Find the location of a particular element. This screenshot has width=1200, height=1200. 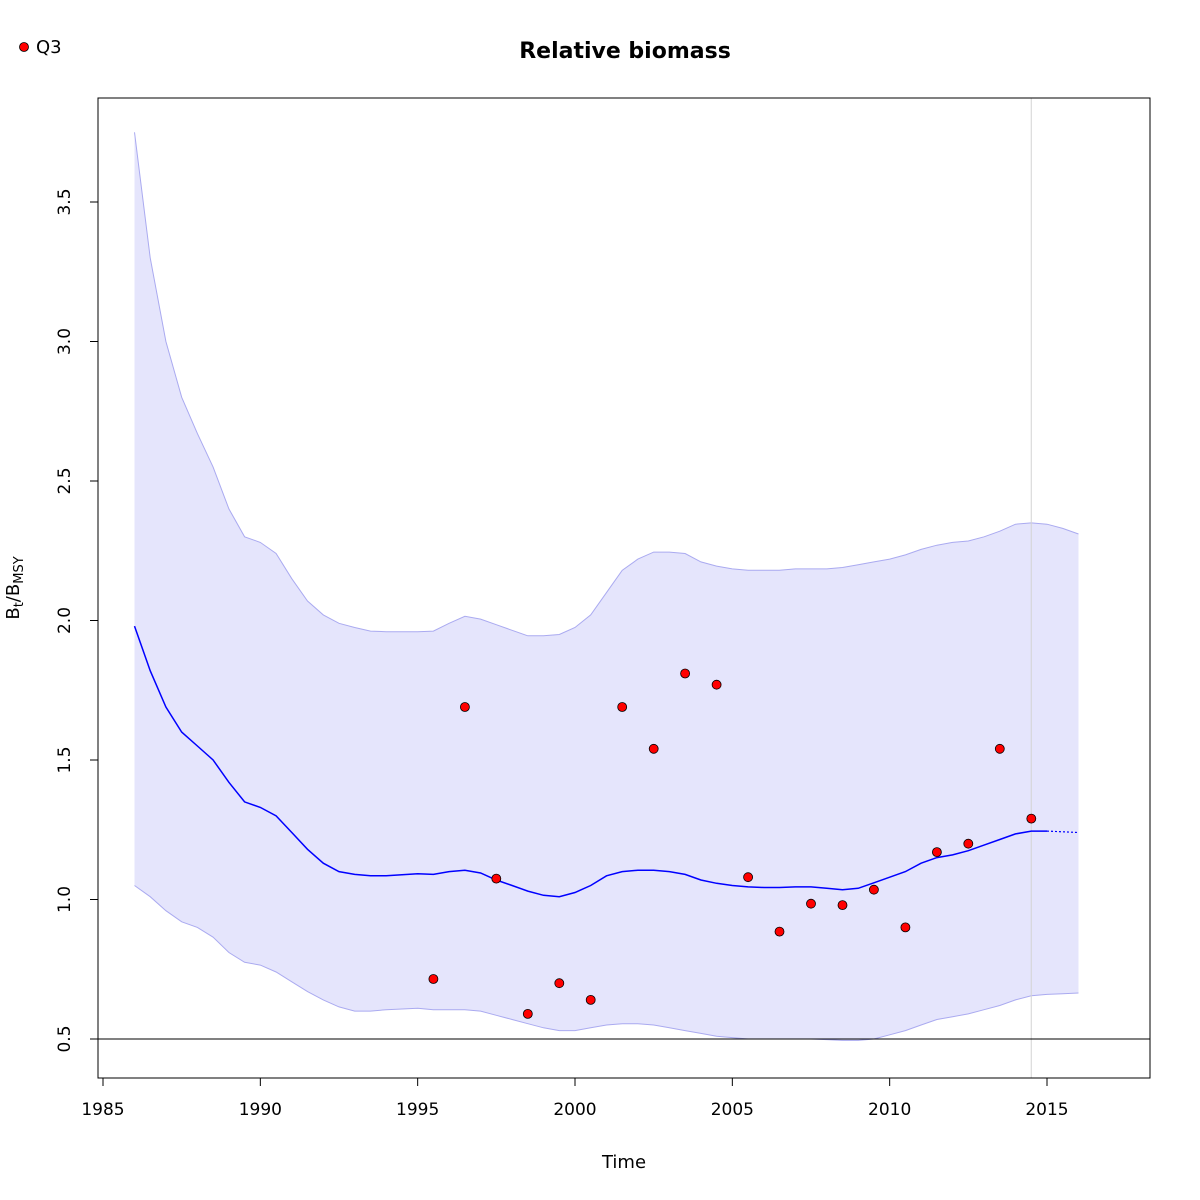

chart-title: Relative biomass is located at coordinates (625, 51).